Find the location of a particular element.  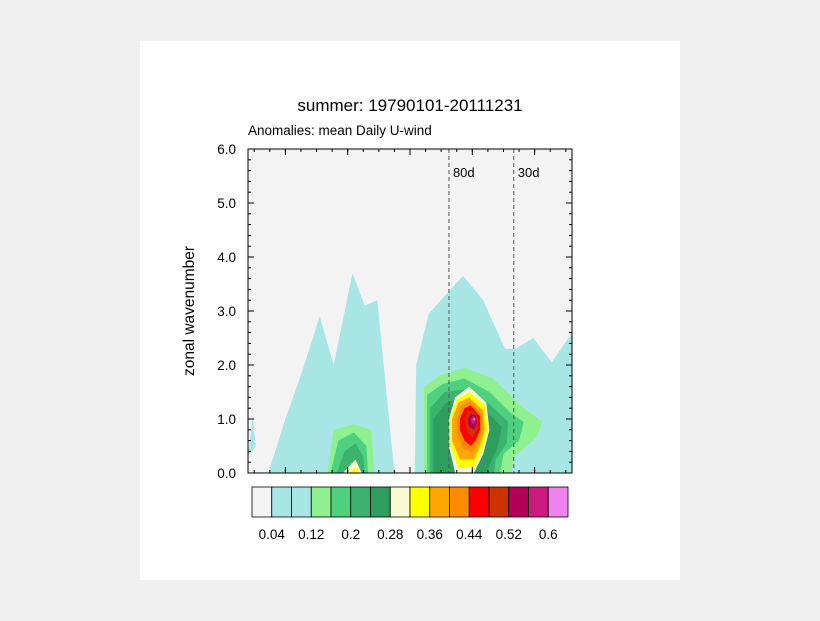

colorbar-label: 0.2 is located at coordinates (350, 534).